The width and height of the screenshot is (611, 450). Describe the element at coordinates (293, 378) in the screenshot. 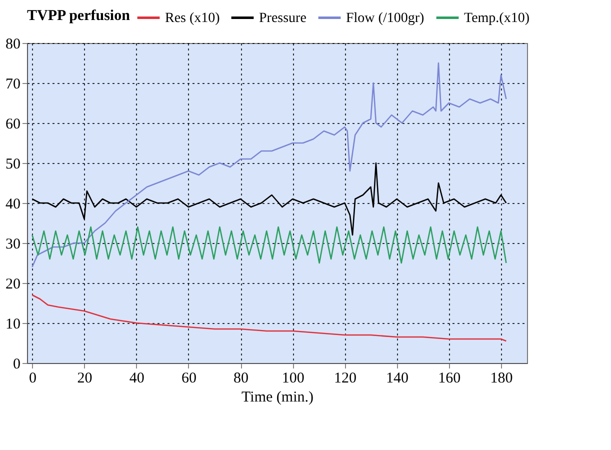

I see `x-tick-label: 100` at that location.